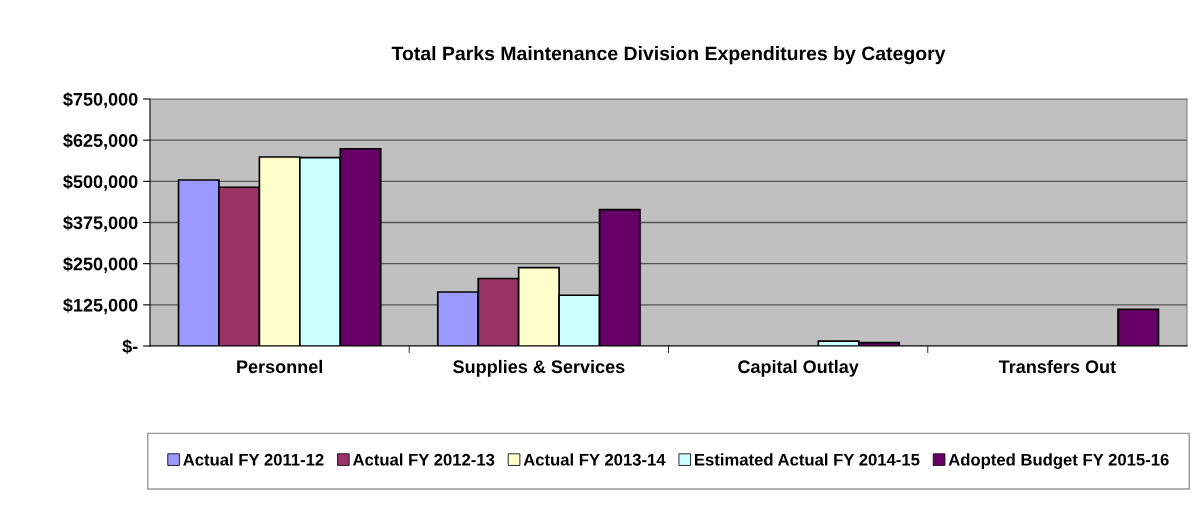 The width and height of the screenshot is (1194, 514). Describe the element at coordinates (594, 459) in the screenshot. I see `legend-label: Actual FY 2013-14` at that location.